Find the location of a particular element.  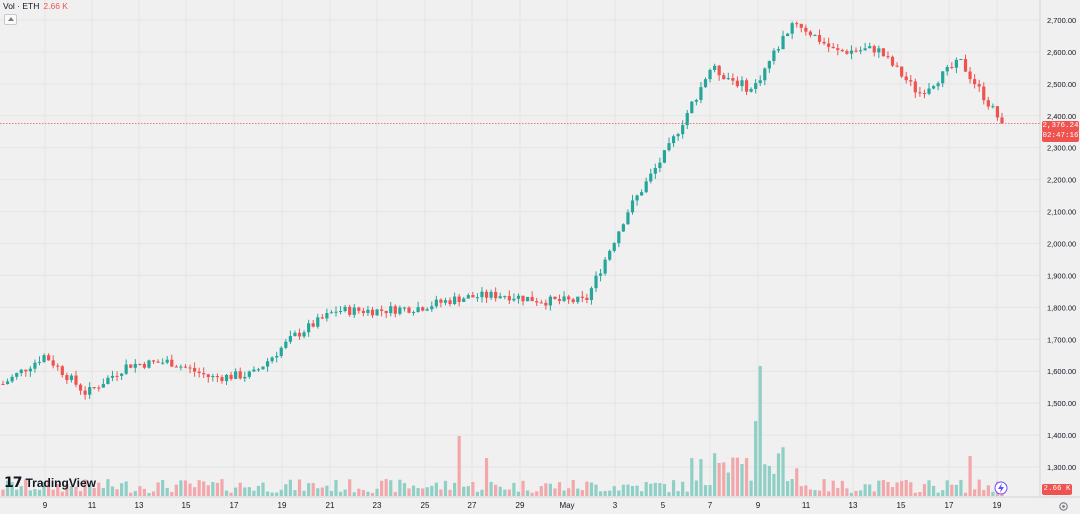

gear-icon is located at coordinates (1063, 506).